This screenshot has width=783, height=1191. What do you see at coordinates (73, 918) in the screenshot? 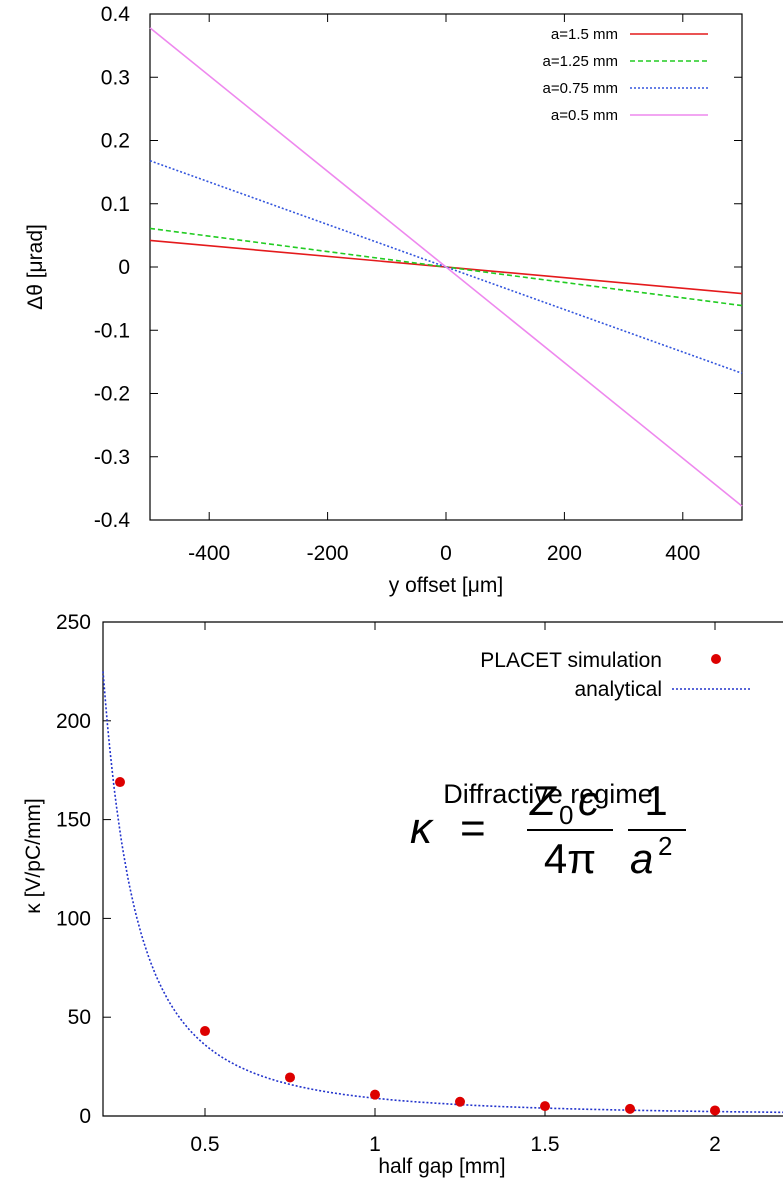
I see `y-tick-label: 100` at bounding box center [73, 918].